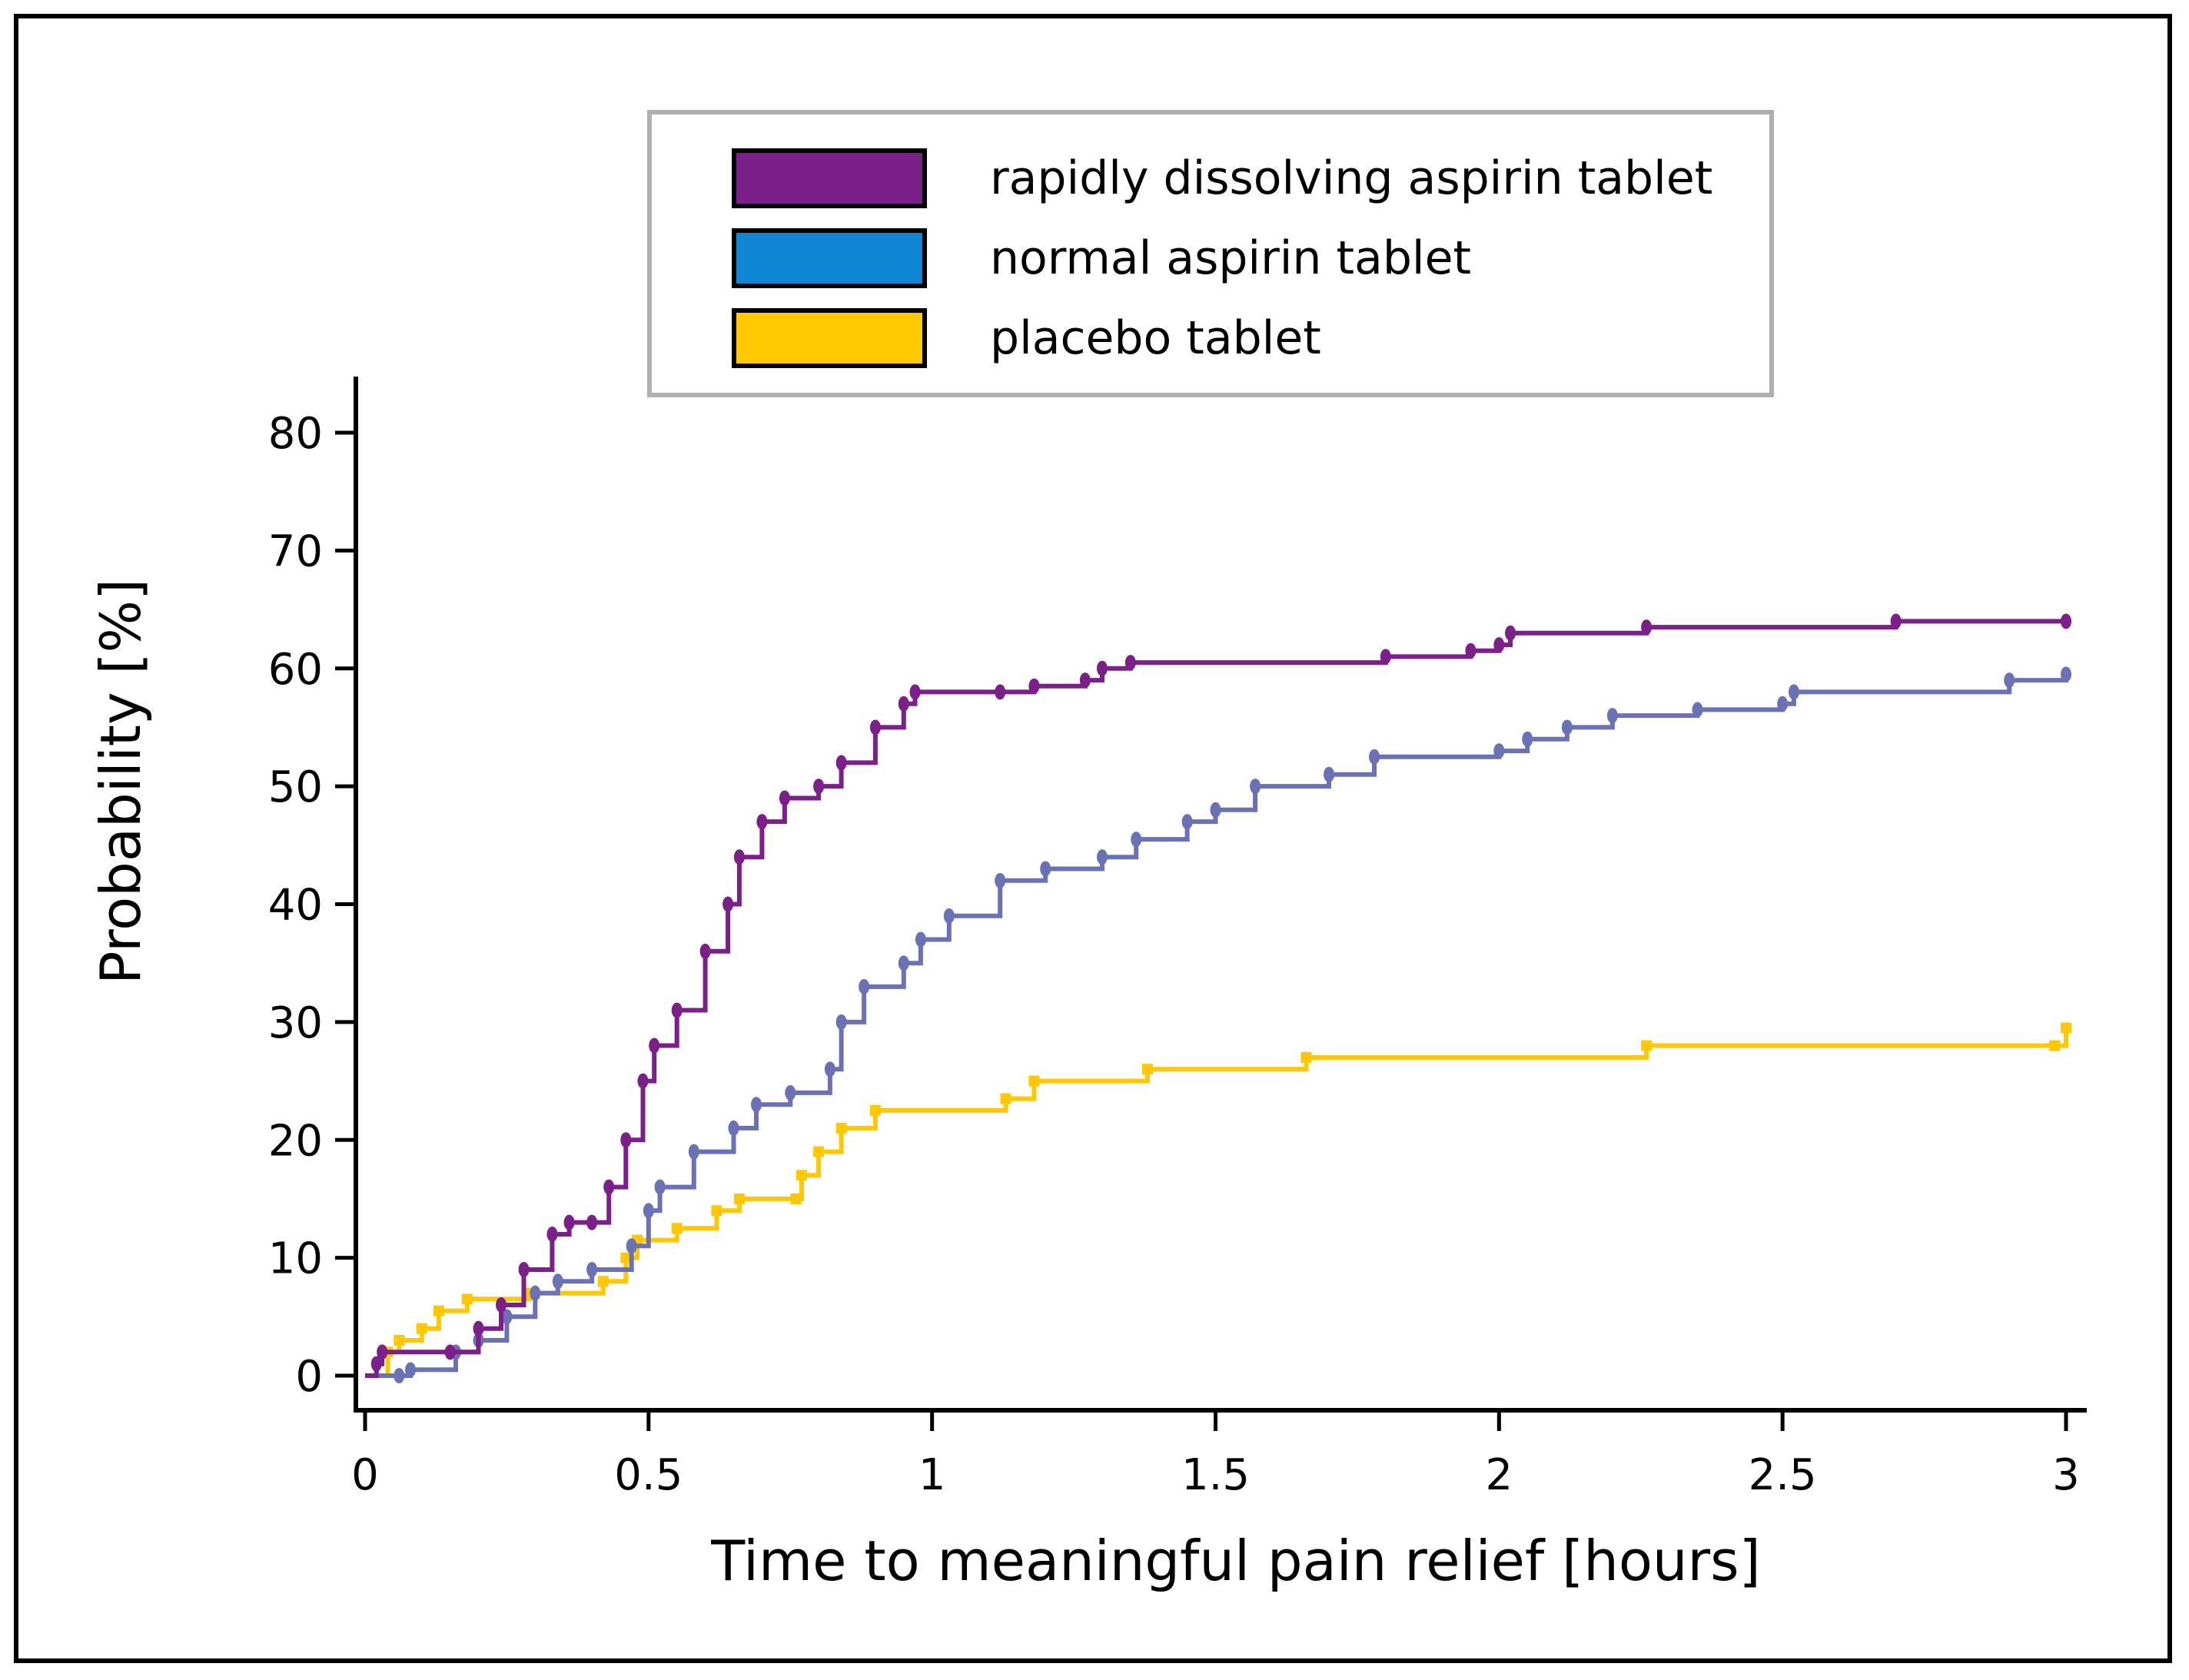 Image resolution: width=2189 pixels, height=1680 pixels. What do you see at coordinates (1235, 1561) in the screenshot?
I see `x-axis-title: Time to meaningful pain relief [hours]` at bounding box center [1235, 1561].